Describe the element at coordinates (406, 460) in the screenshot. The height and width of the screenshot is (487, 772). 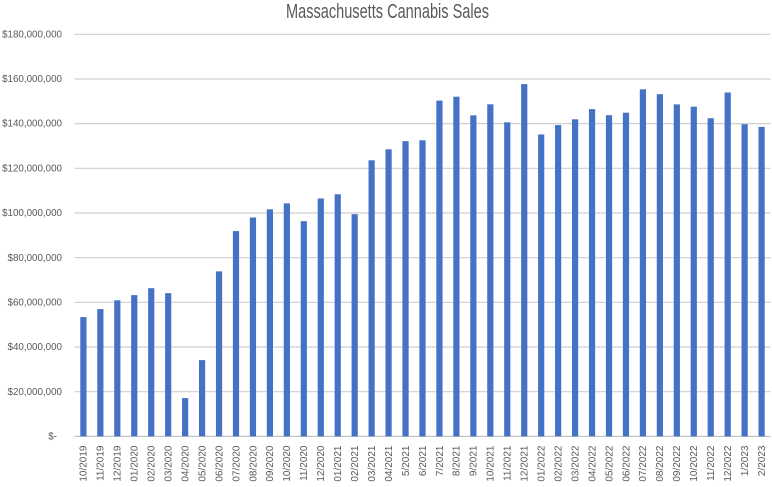
I see `svg-text: 5/2021` at that location.